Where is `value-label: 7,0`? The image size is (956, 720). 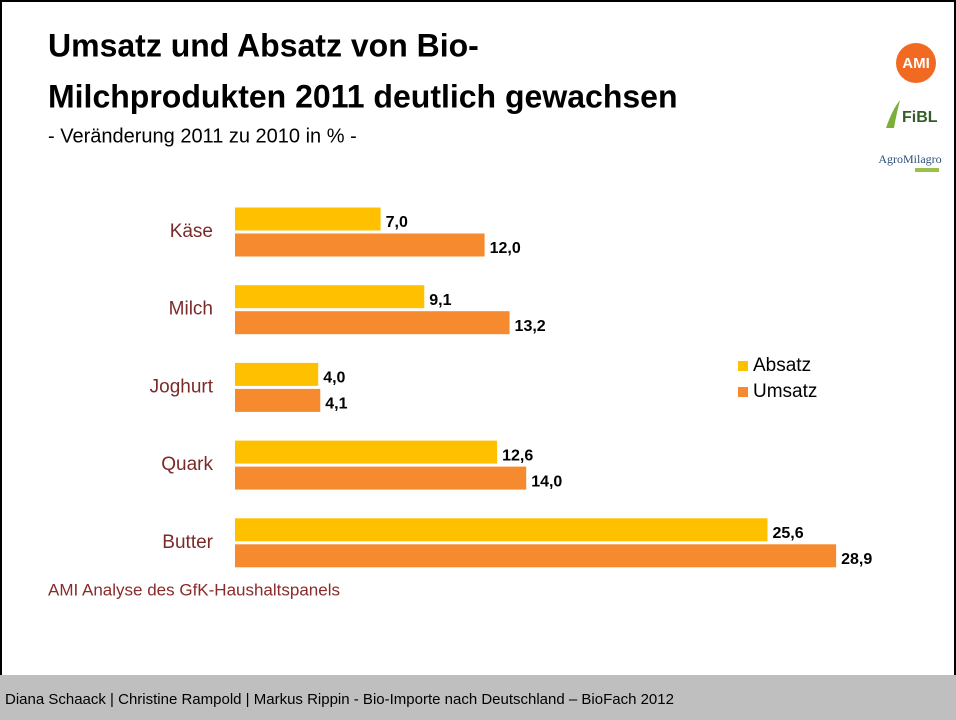
value-label: 7,0 is located at coordinates (397, 222).